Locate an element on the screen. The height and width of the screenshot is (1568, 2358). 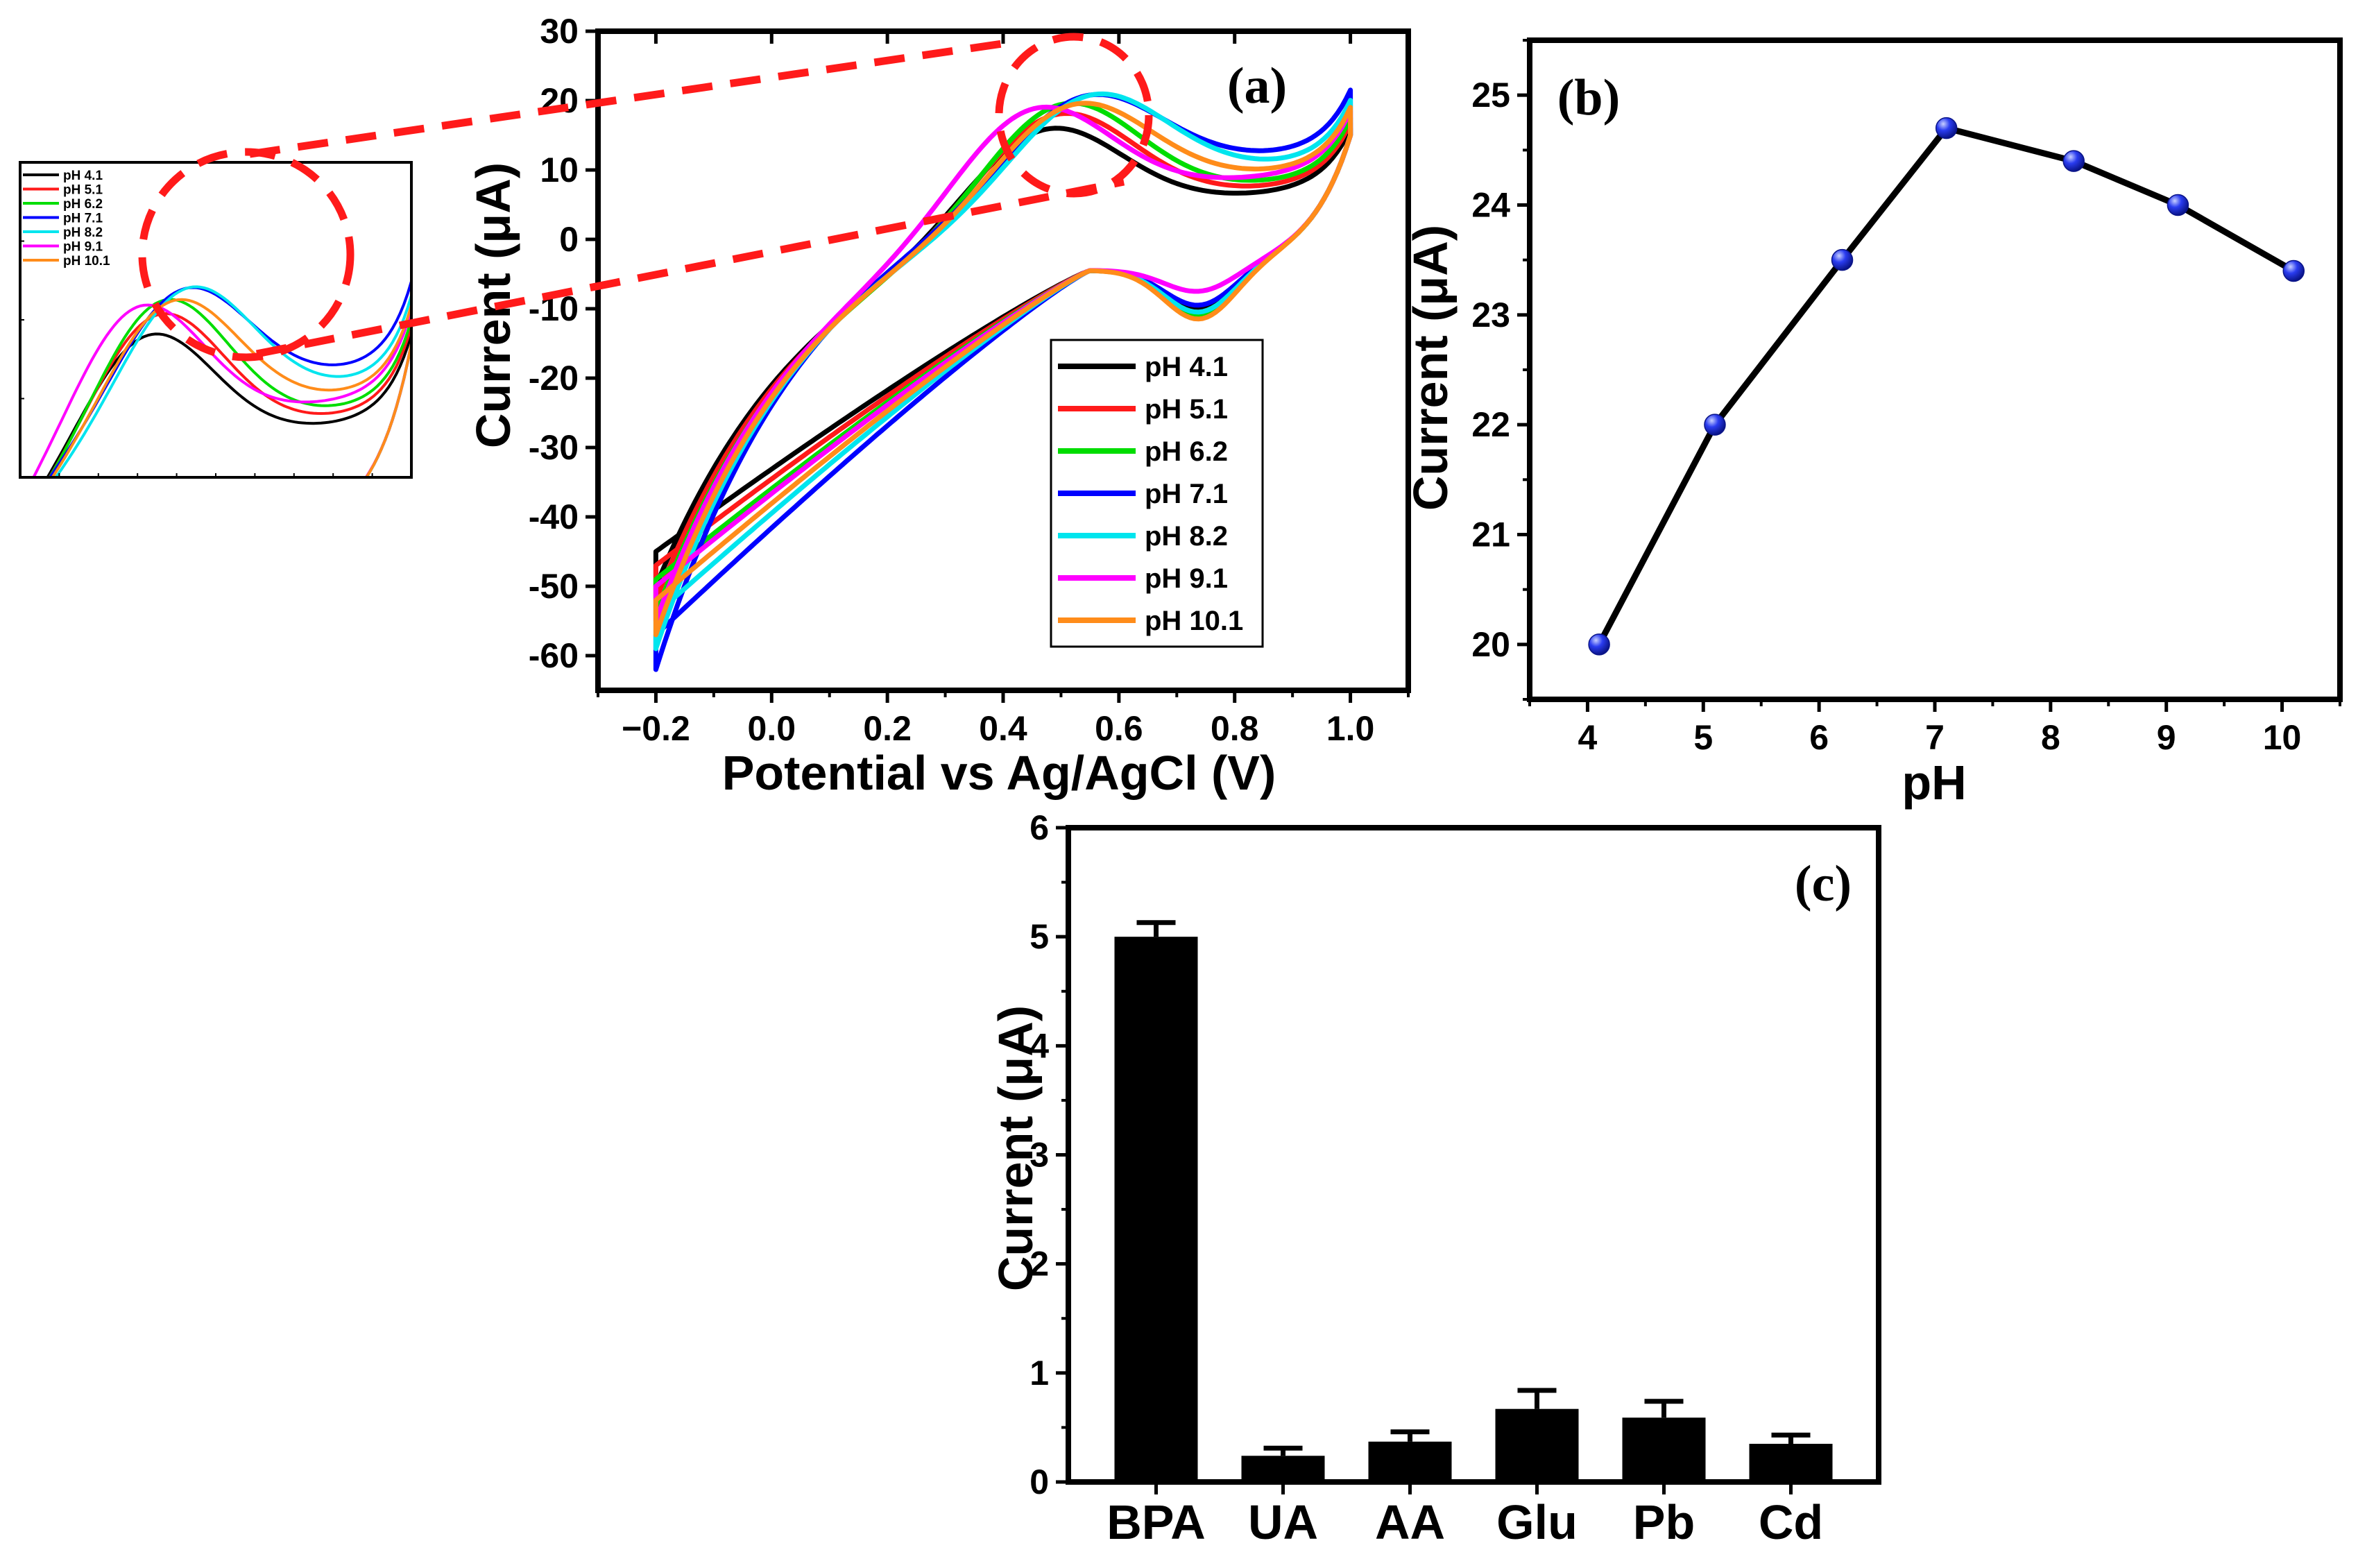
y-tick-label: 4 is located at coordinates (1039, 1045).